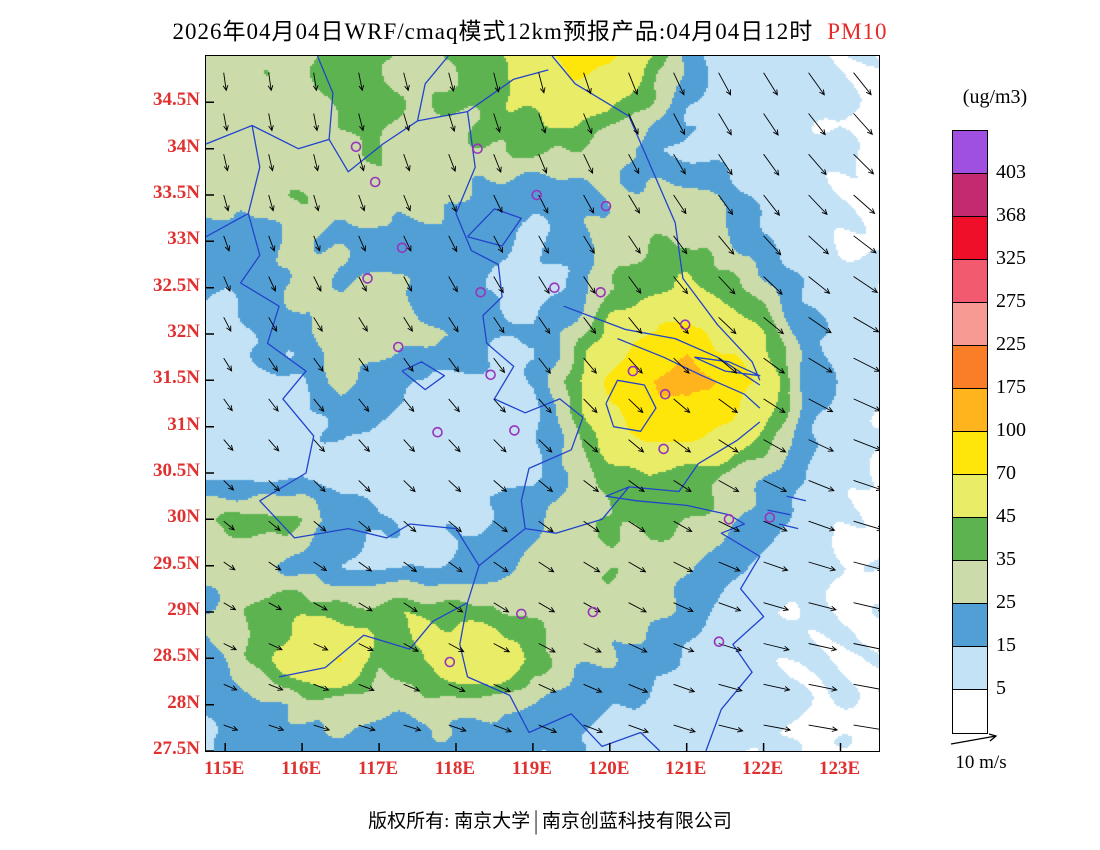 The image size is (1100, 850). I want to click on lat-axis-label: 31.5N, so click(176, 378).